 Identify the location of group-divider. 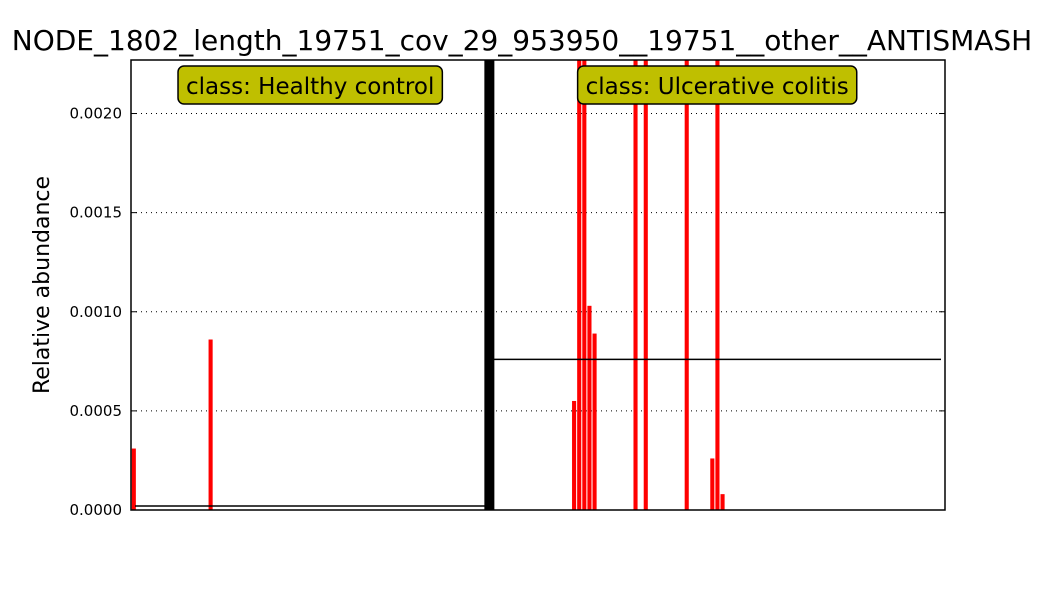
(489, 285).